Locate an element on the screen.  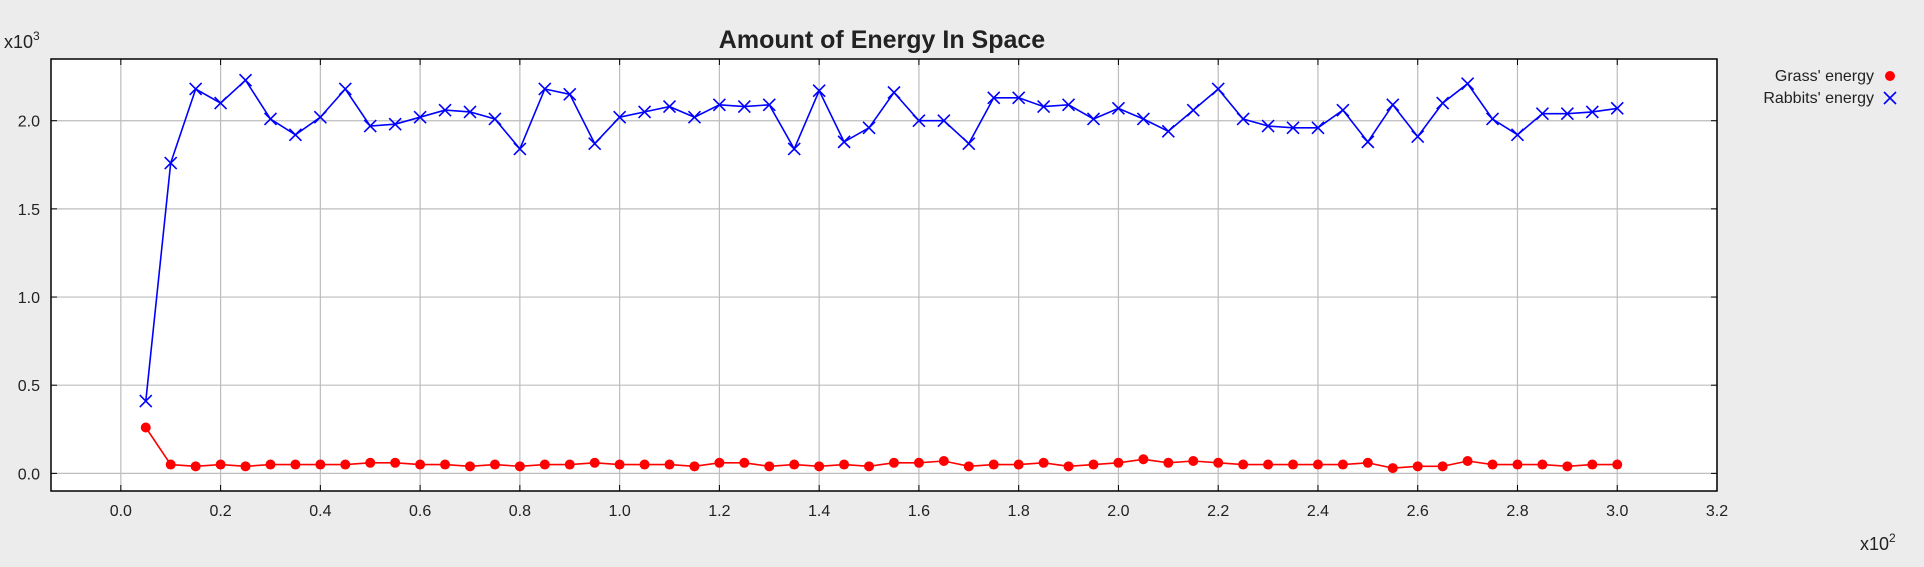
y-tick-label: 0.5 is located at coordinates (29, 386).